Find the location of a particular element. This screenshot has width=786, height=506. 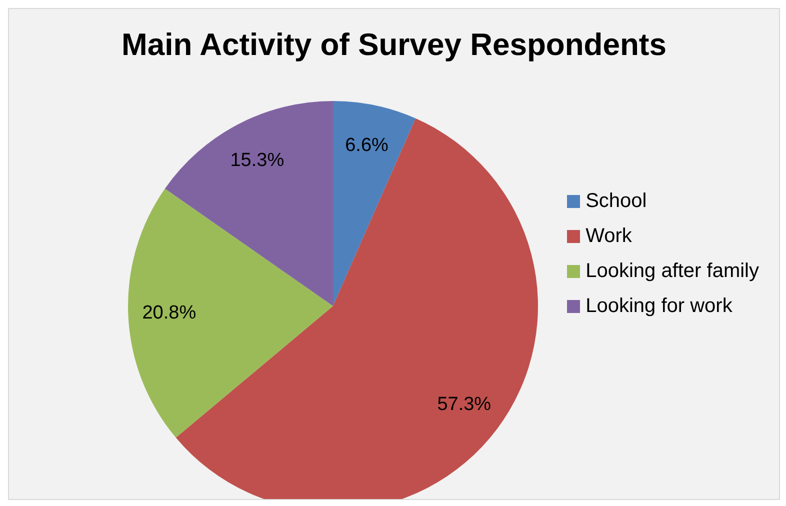

data-label: 15.3% is located at coordinates (257, 161).